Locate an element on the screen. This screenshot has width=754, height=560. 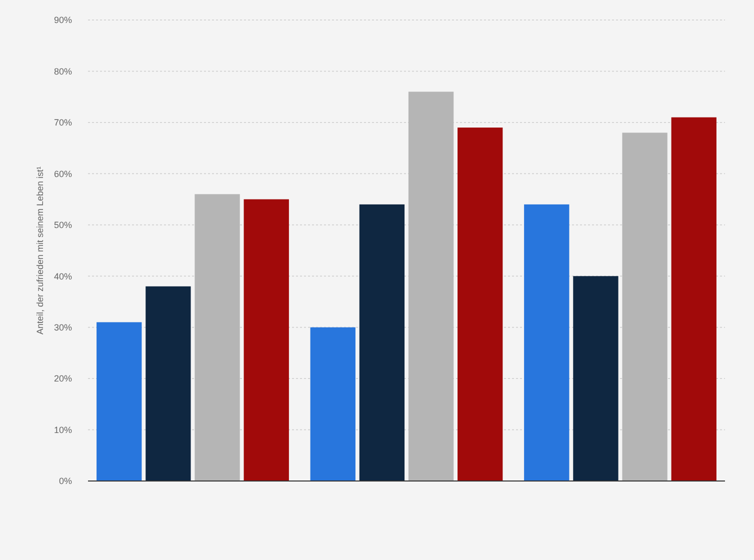
y-axis-title: Anteil, der zufrieden mit seinem Leben ist¹ is located at coordinates (40, 250).